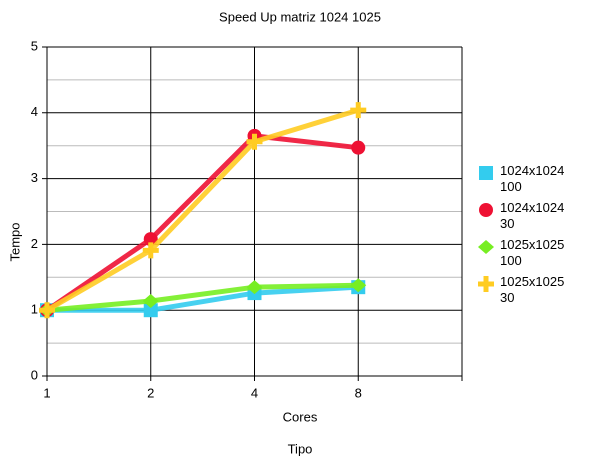  I want to click on x-tick-label: 4, so click(254, 392).